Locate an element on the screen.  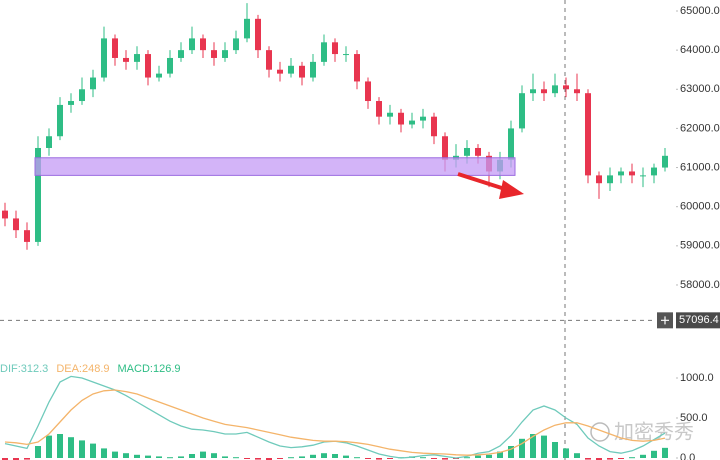
arrow-head is located at coordinates (511, 189).